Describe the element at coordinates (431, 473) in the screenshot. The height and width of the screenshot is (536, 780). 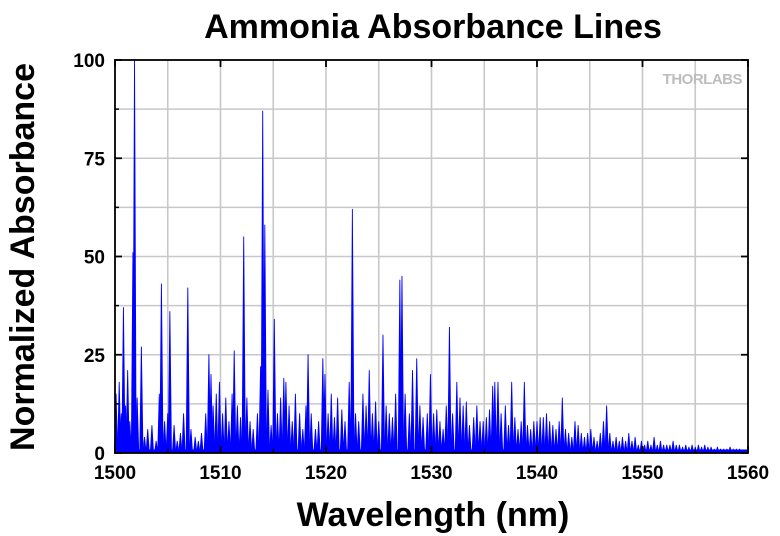
I see `x-tick-label: 1530` at that location.